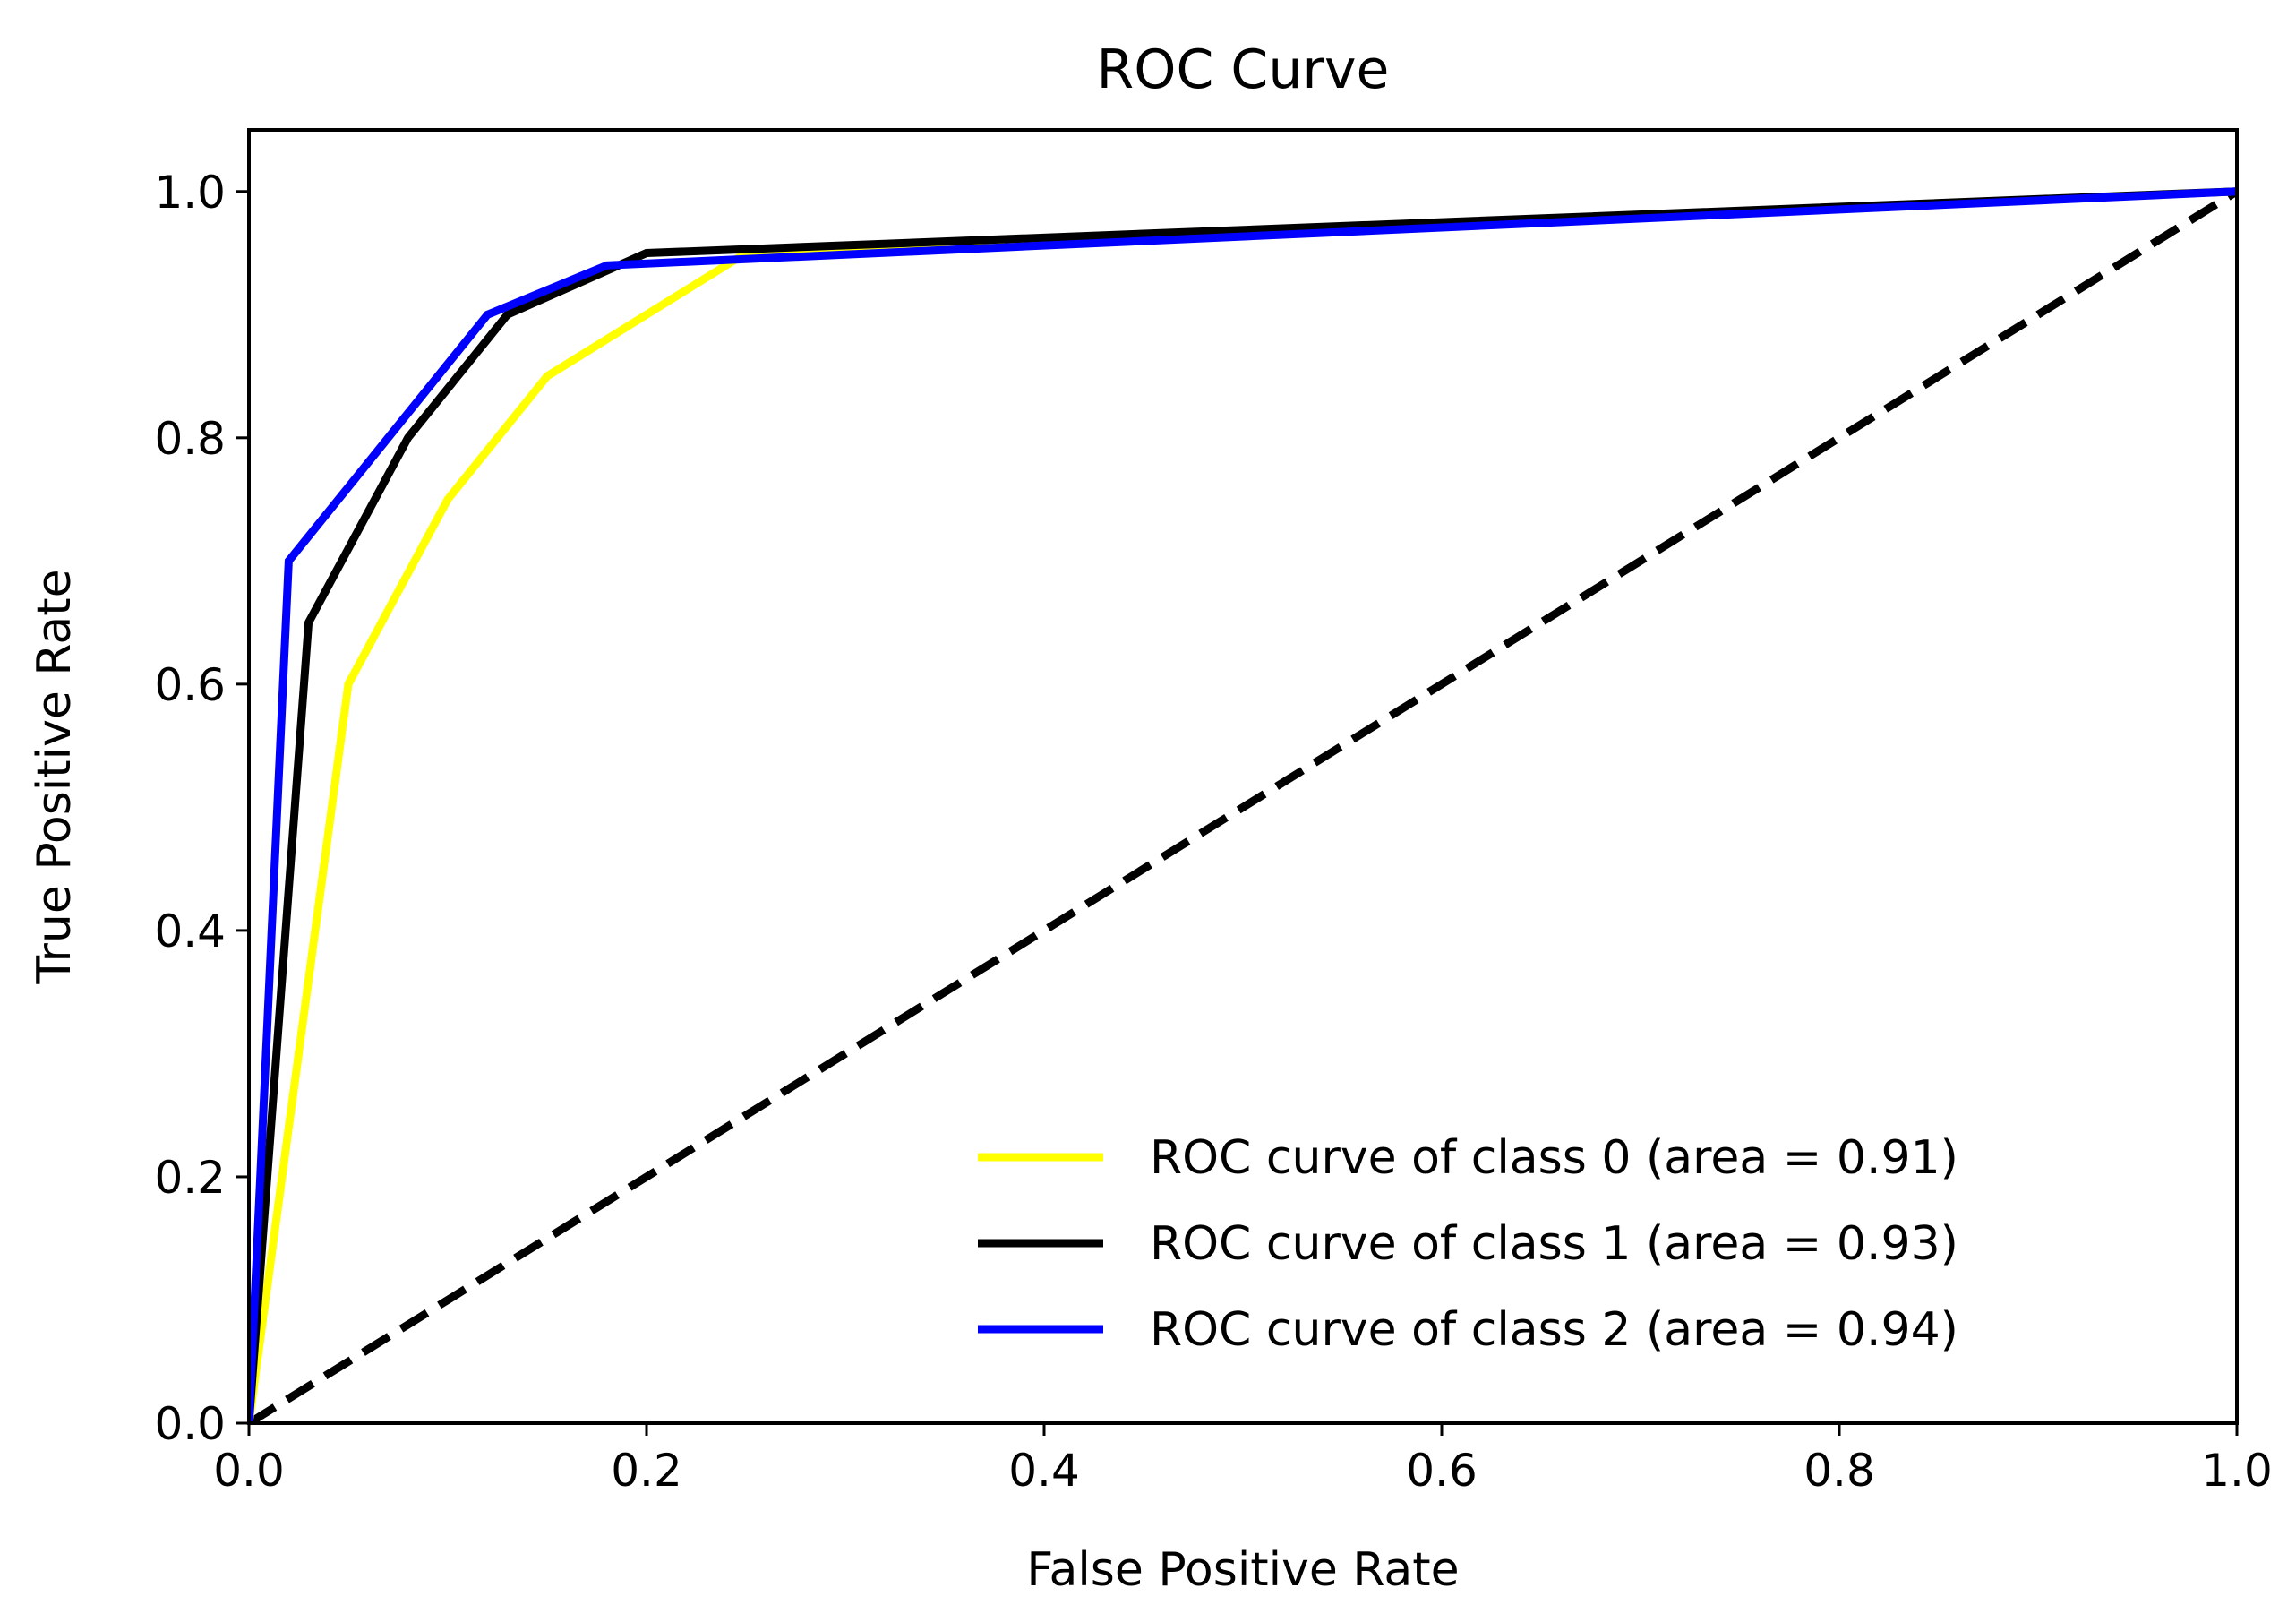  What do you see at coordinates (190, 685) in the screenshot?
I see `y-tick-label: 0.6` at bounding box center [190, 685].